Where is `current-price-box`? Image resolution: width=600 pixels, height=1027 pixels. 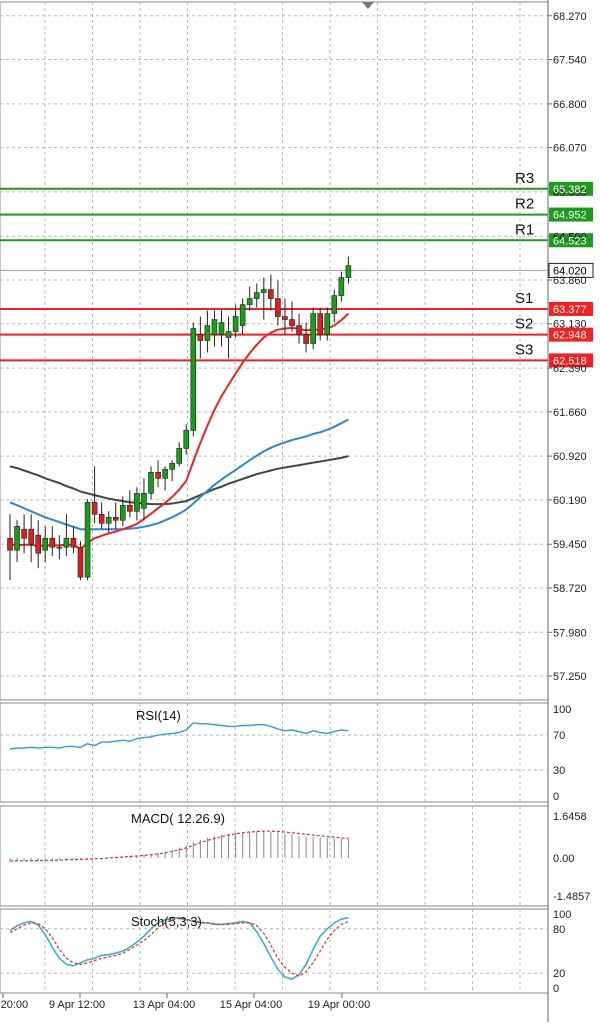 current-price-box is located at coordinates (571, 270).